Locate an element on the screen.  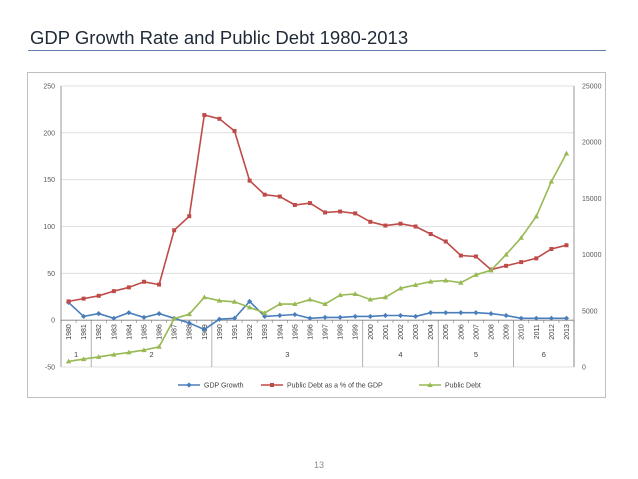
legend-label: Public Debt is located at coordinates (463, 386).